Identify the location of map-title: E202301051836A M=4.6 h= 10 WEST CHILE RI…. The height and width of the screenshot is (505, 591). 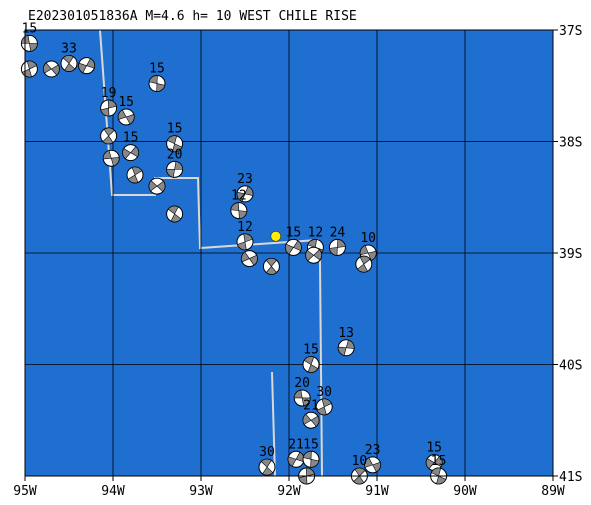
(192, 16).